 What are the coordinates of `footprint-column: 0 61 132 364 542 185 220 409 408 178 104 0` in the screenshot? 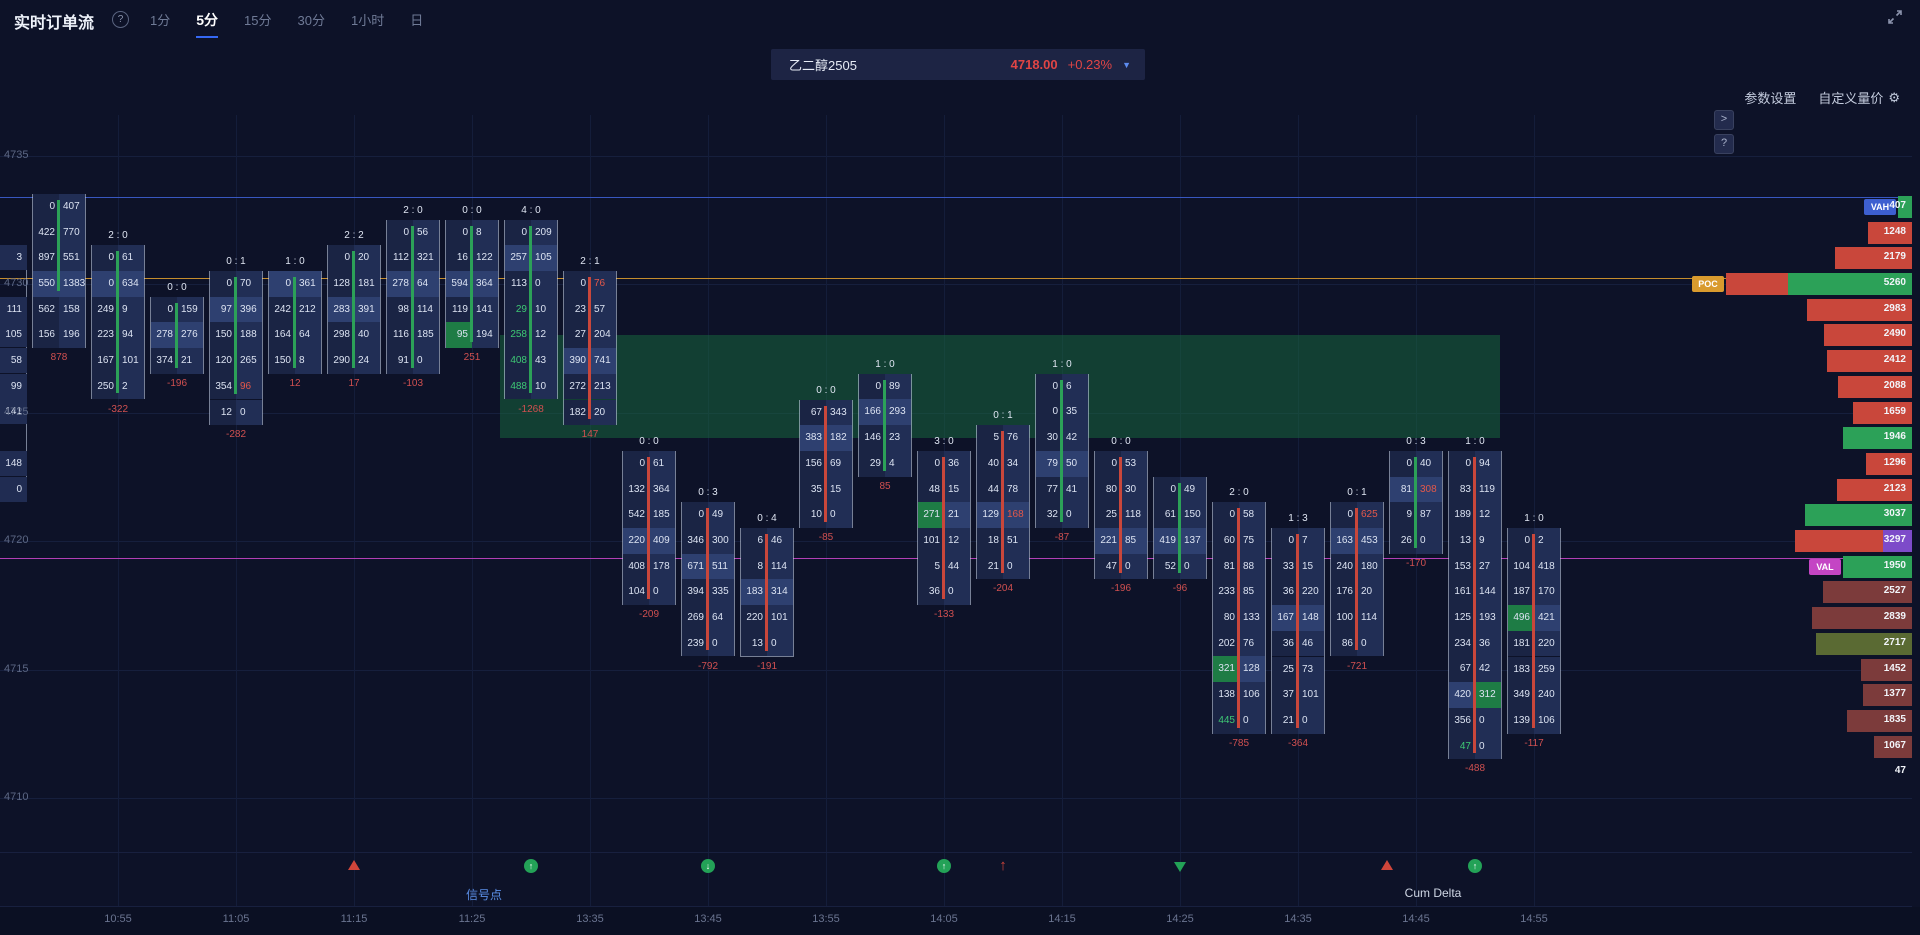 It's located at (649, 528).